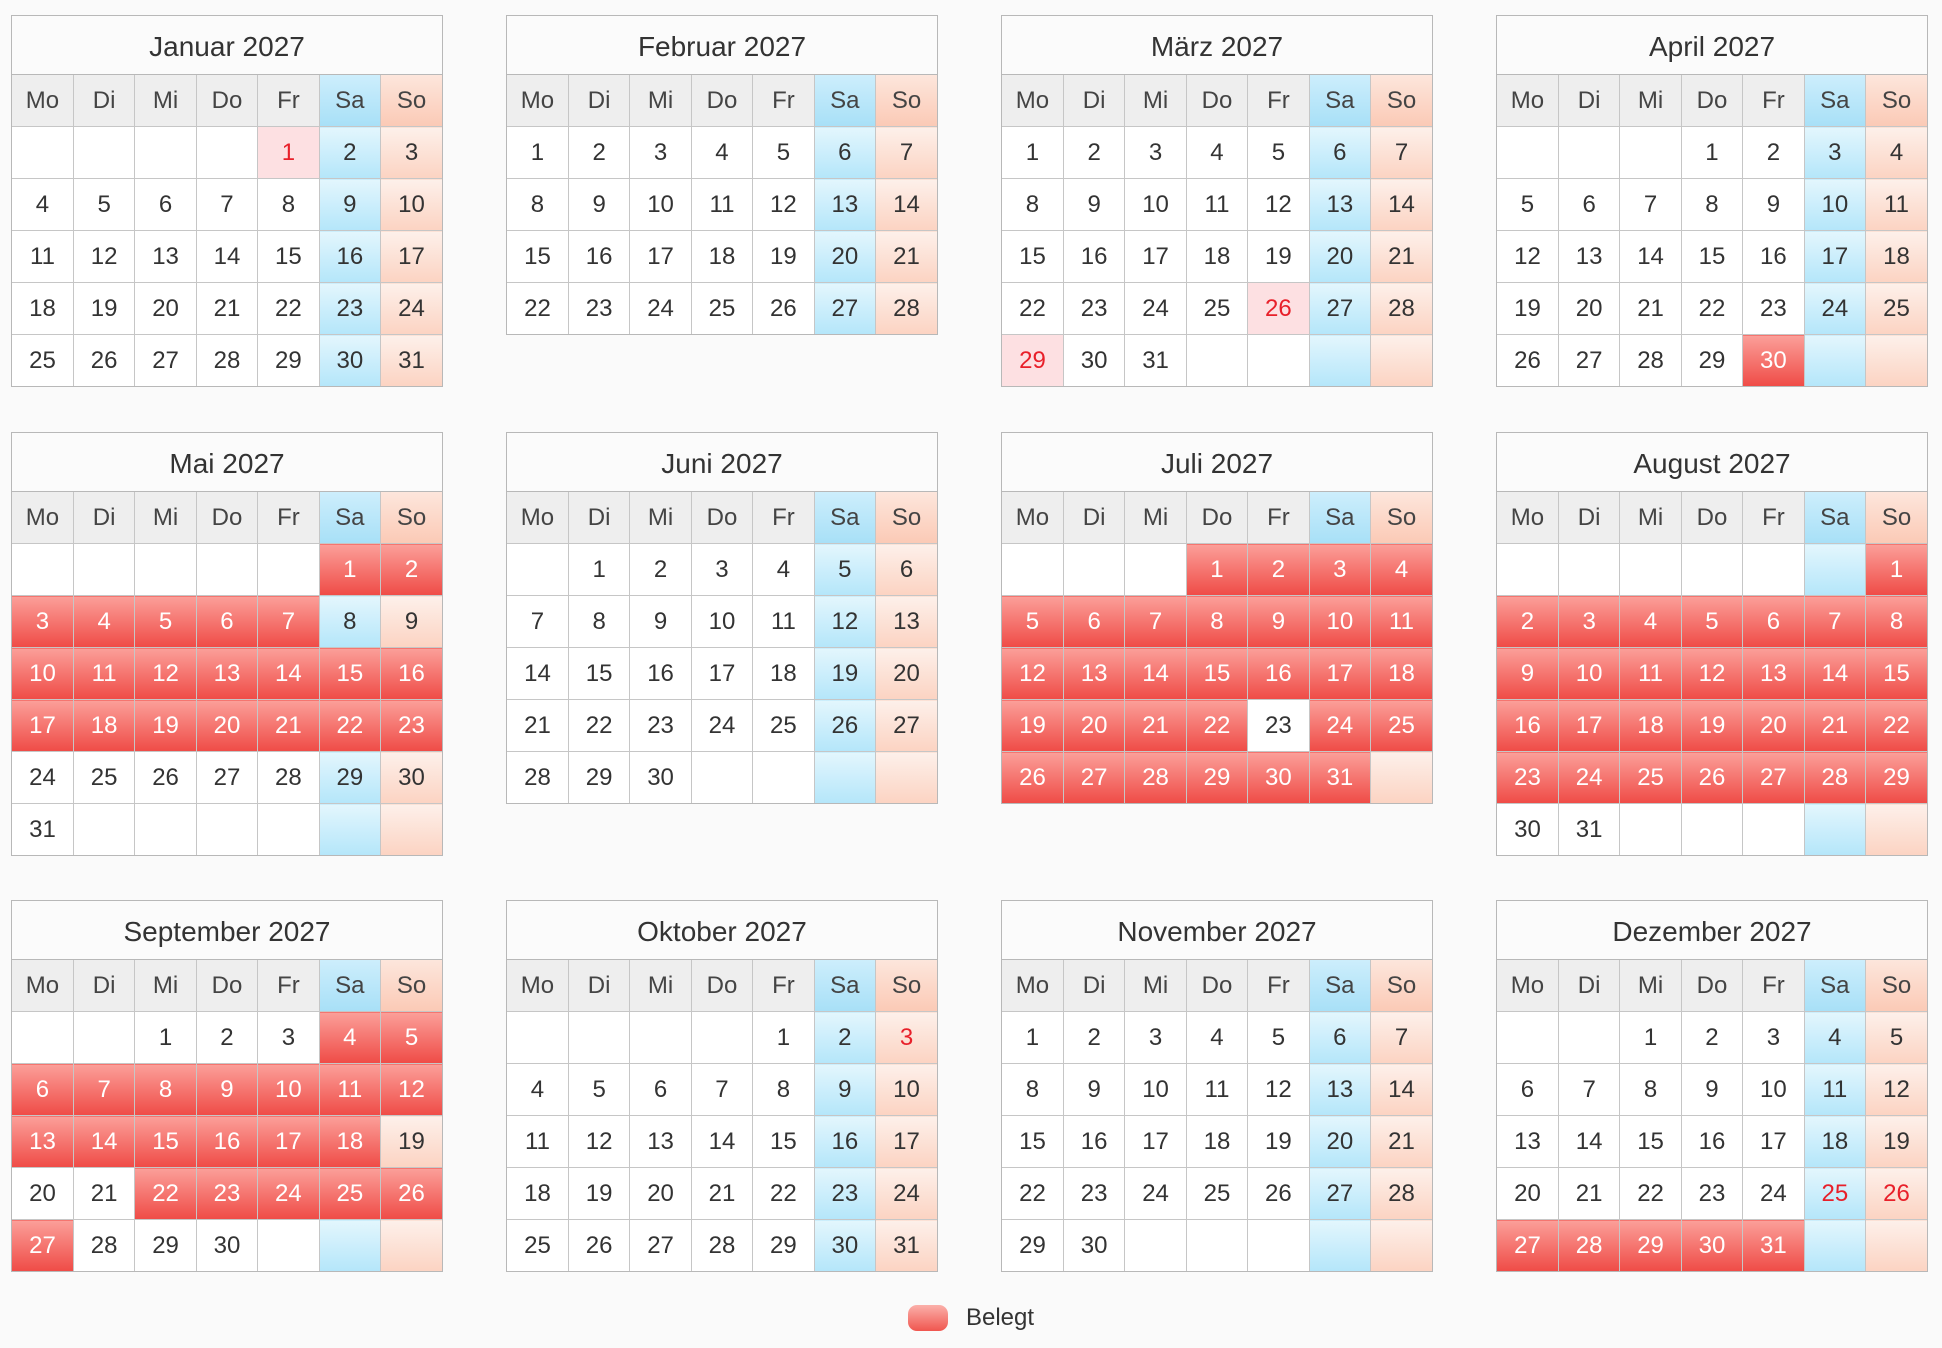 Image resolution: width=1942 pixels, height=1348 pixels. Describe the element at coordinates (1340, 569) in the screenshot. I see `day-cell-booked: 3` at that location.